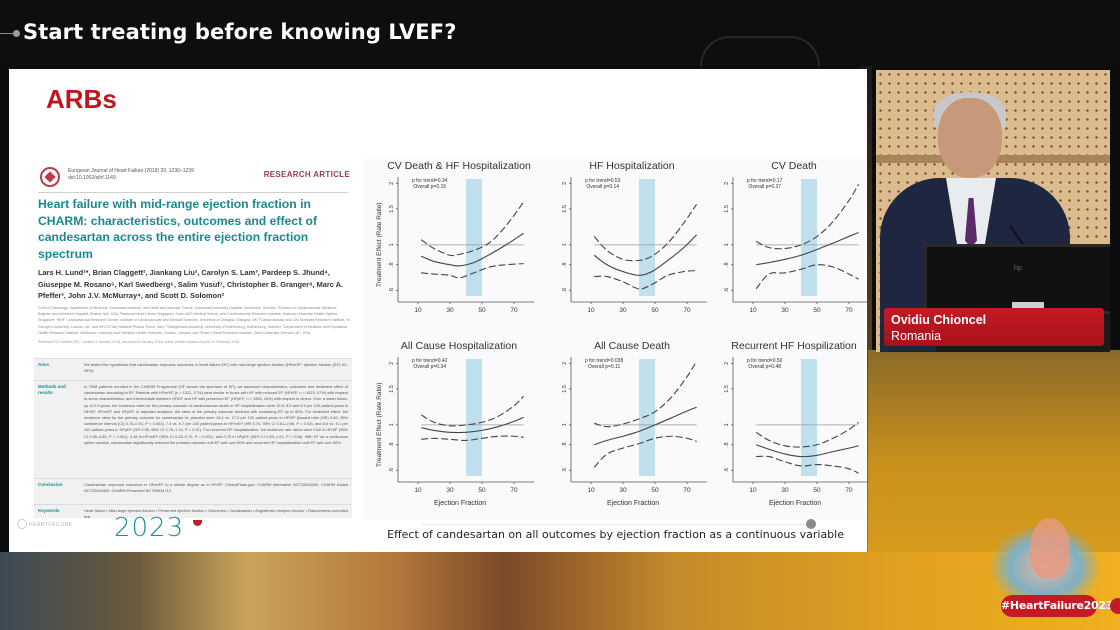  I want to click on chart-p-values: p for trend=0.34 Overall p=0.15, so click(430, 184).